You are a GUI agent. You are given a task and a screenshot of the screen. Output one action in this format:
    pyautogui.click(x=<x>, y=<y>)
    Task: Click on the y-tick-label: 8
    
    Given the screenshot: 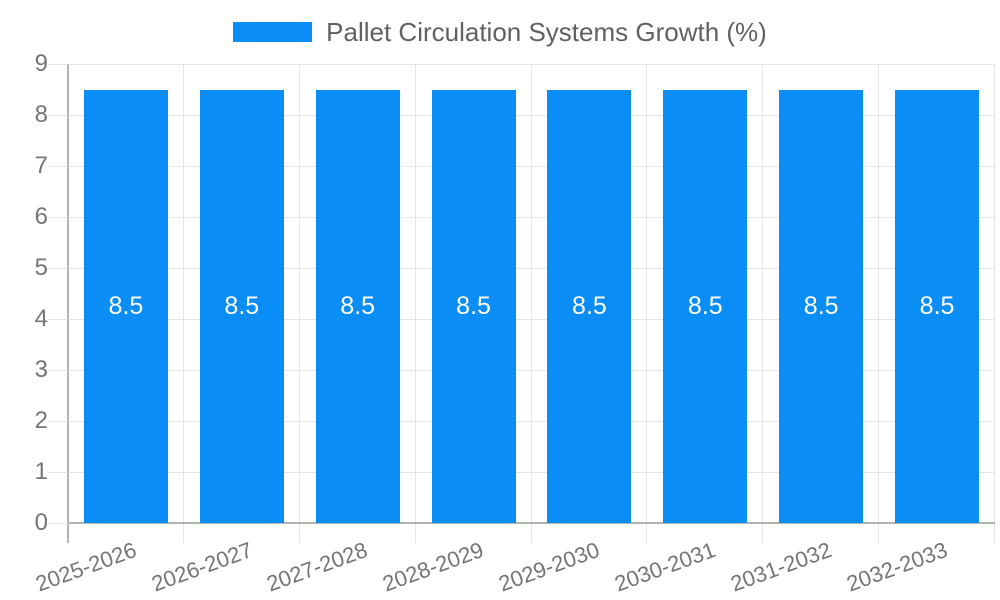 What is the action you would take?
    pyautogui.click(x=41, y=114)
    